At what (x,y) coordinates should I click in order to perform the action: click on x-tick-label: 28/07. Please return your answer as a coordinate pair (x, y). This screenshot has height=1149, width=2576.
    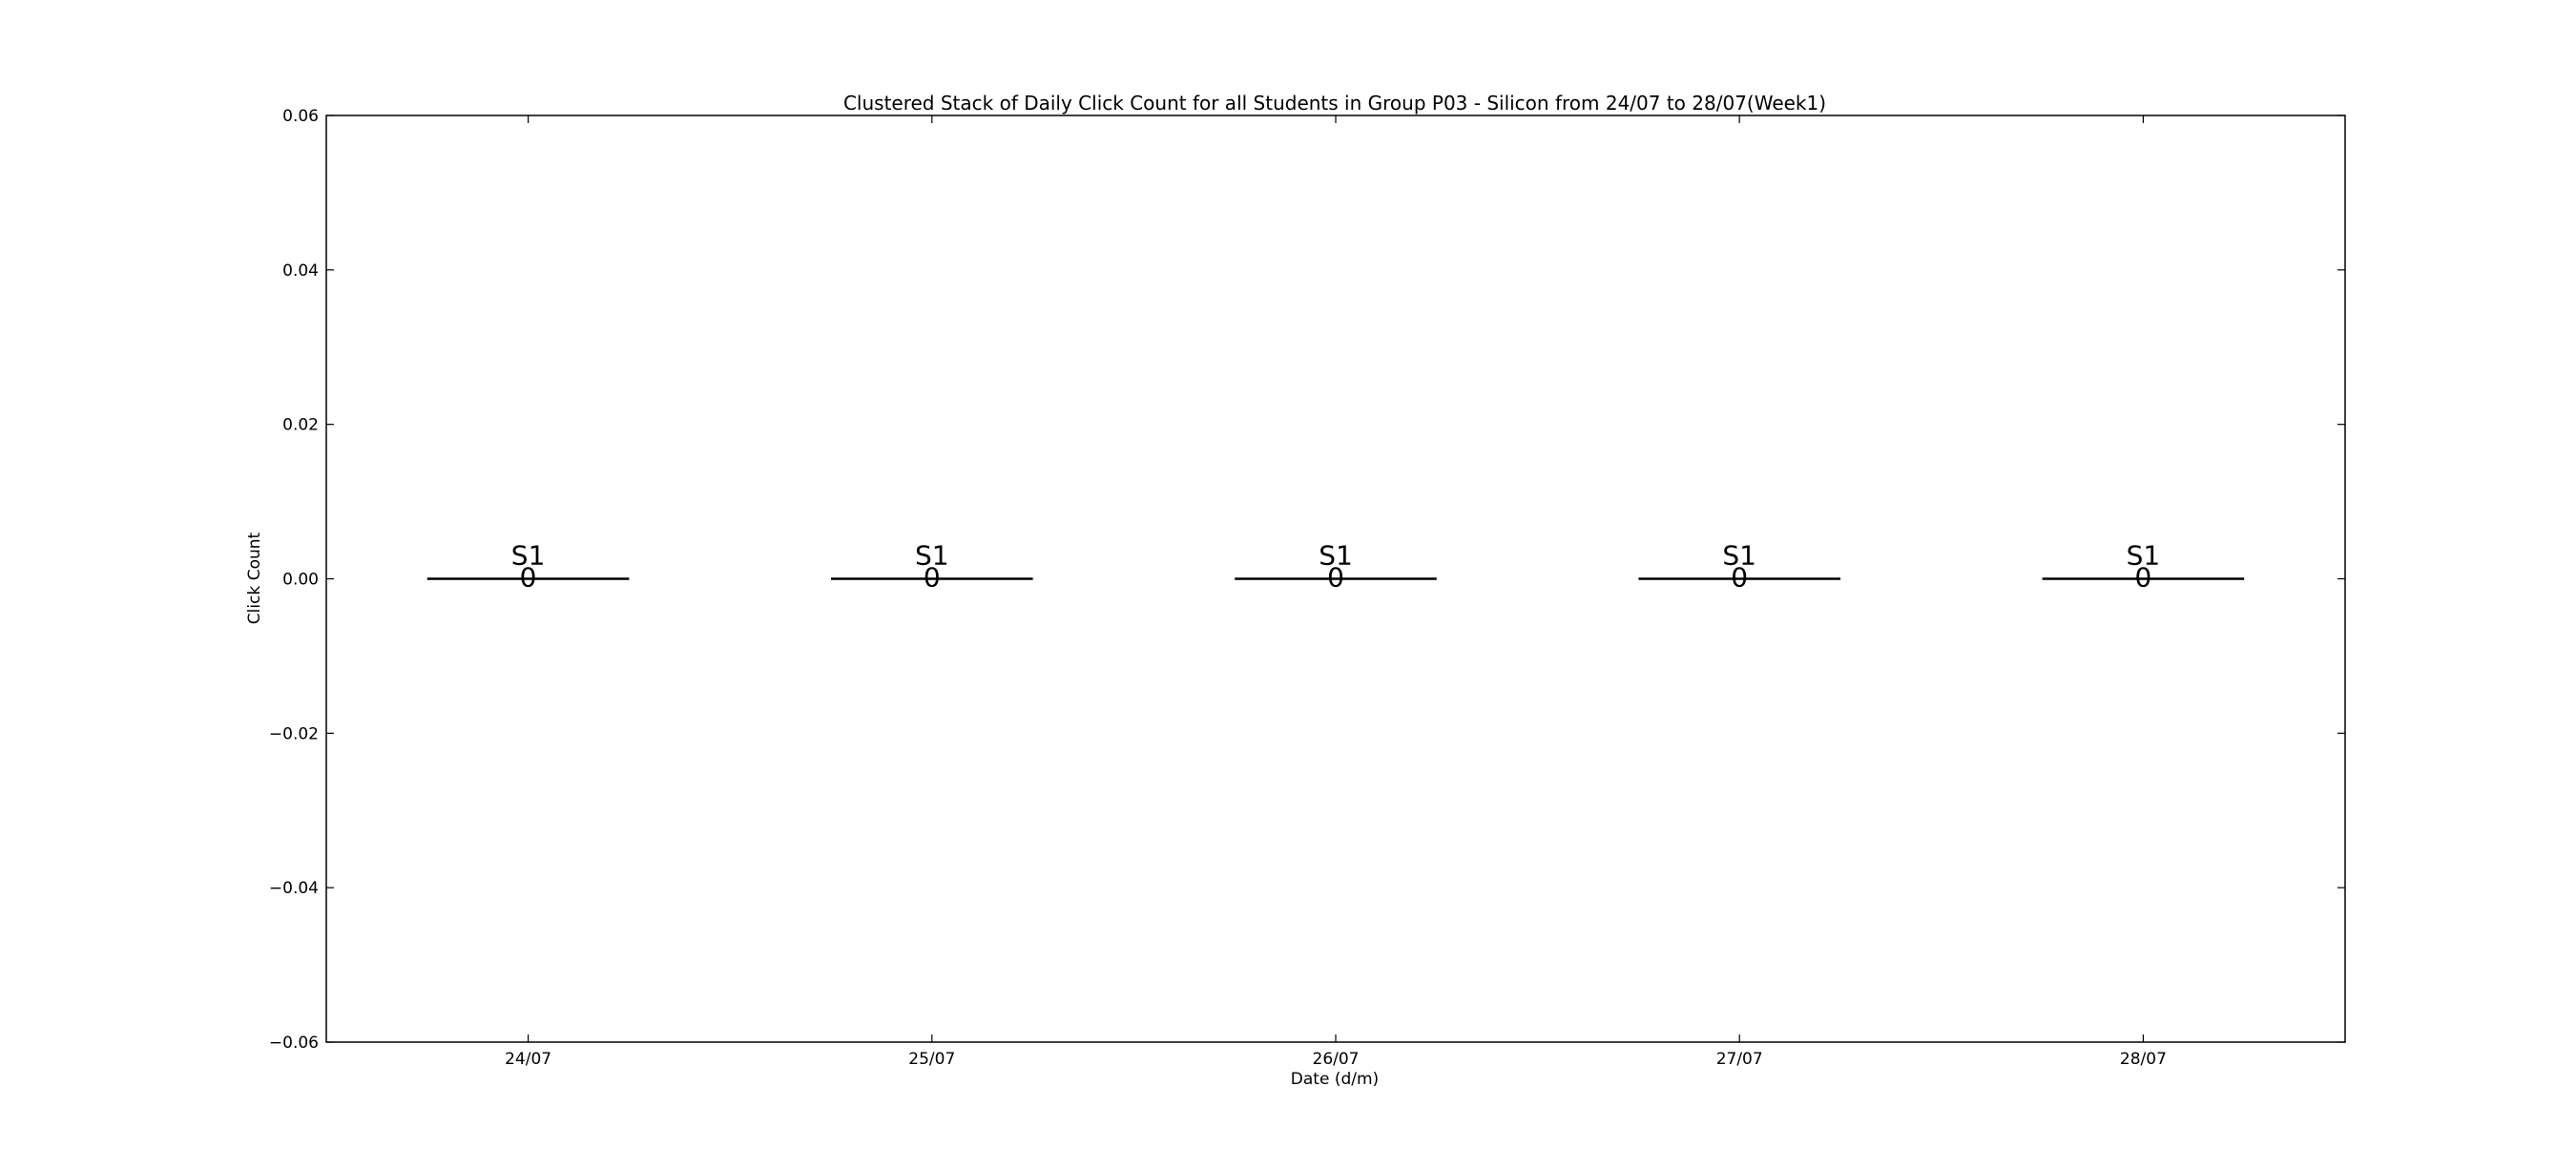
    Looking at the image, I should click on (2143, 1059).